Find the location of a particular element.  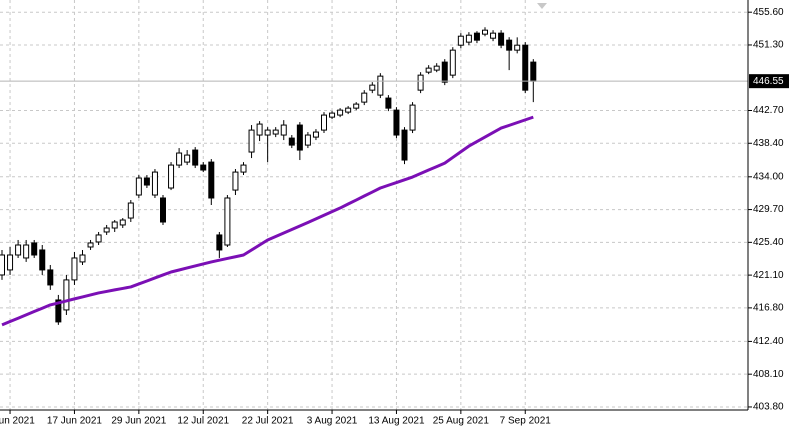

x-tick-label: 29 Jun 2021 is located at coordinates (138, 421).